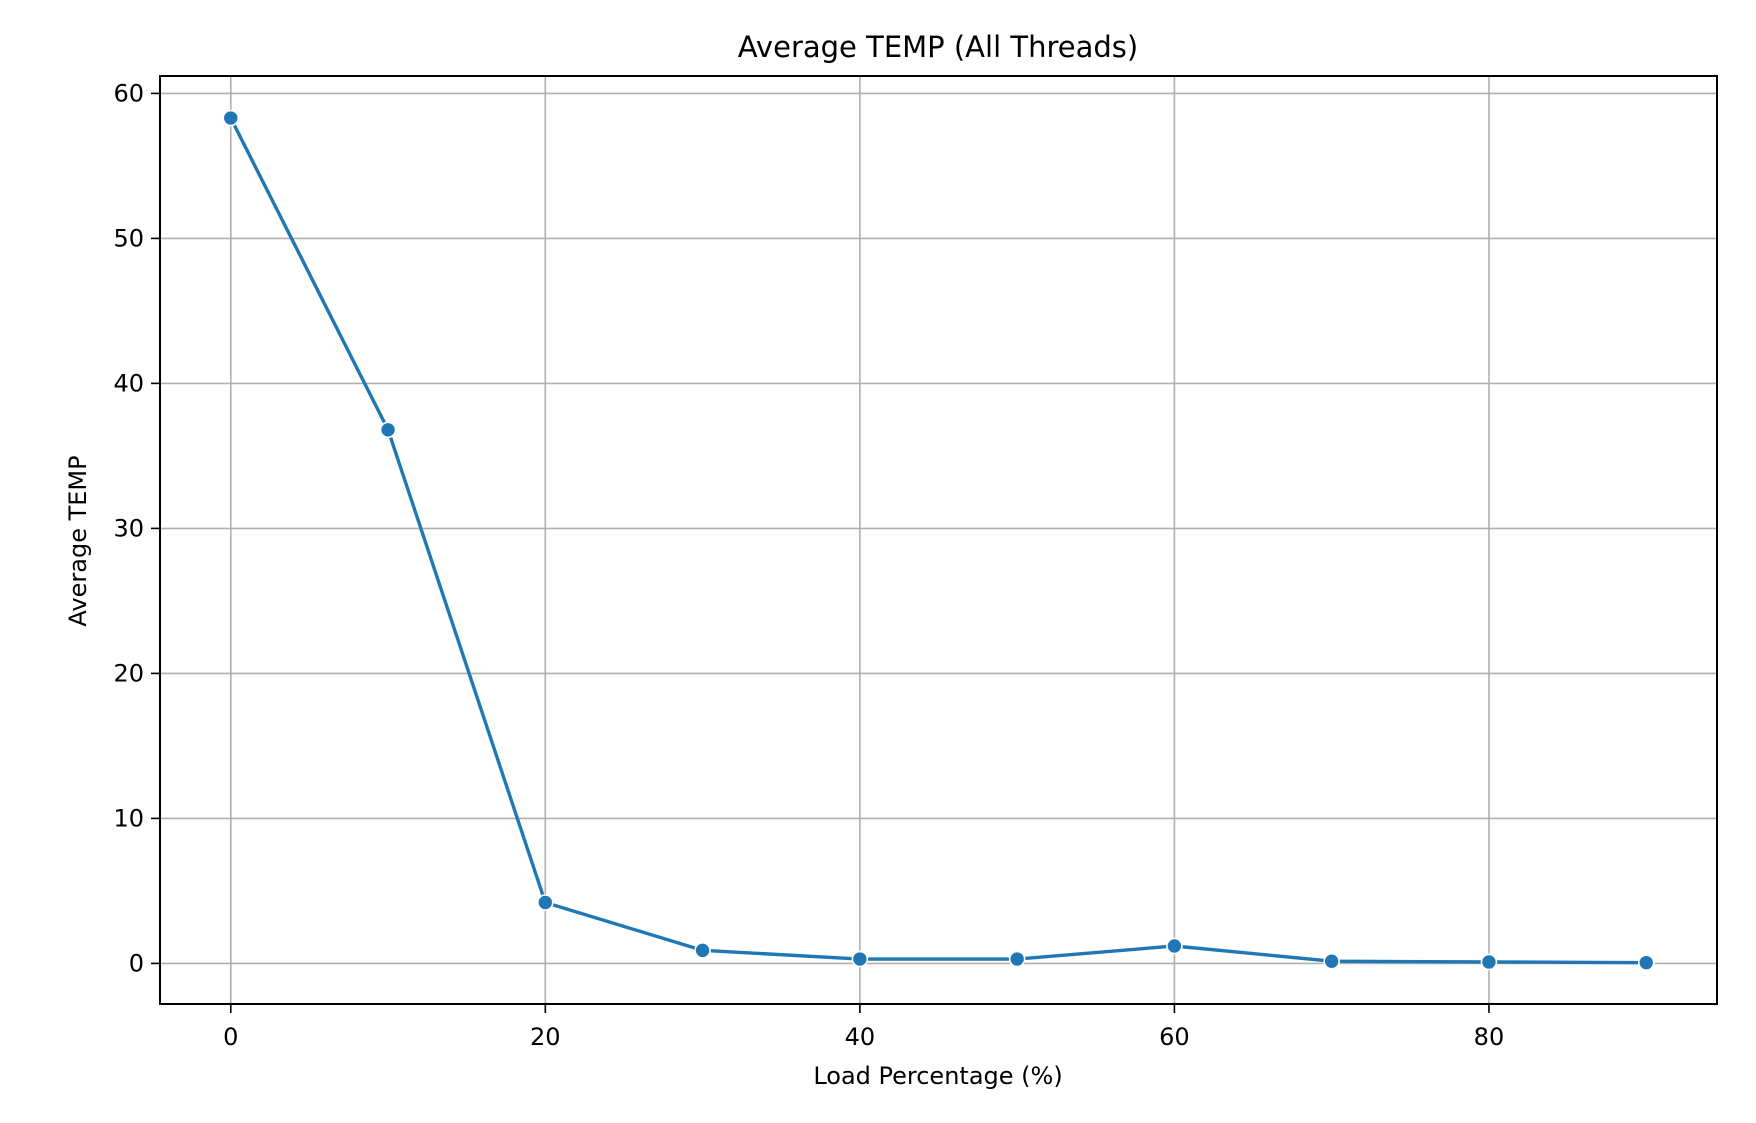 This screenshot has width=1756, height=1123. What do you see at coordinates (860, 1037) in the screenshot?
I see `x-tick-label: 40` at bounding box center [860, 1037].